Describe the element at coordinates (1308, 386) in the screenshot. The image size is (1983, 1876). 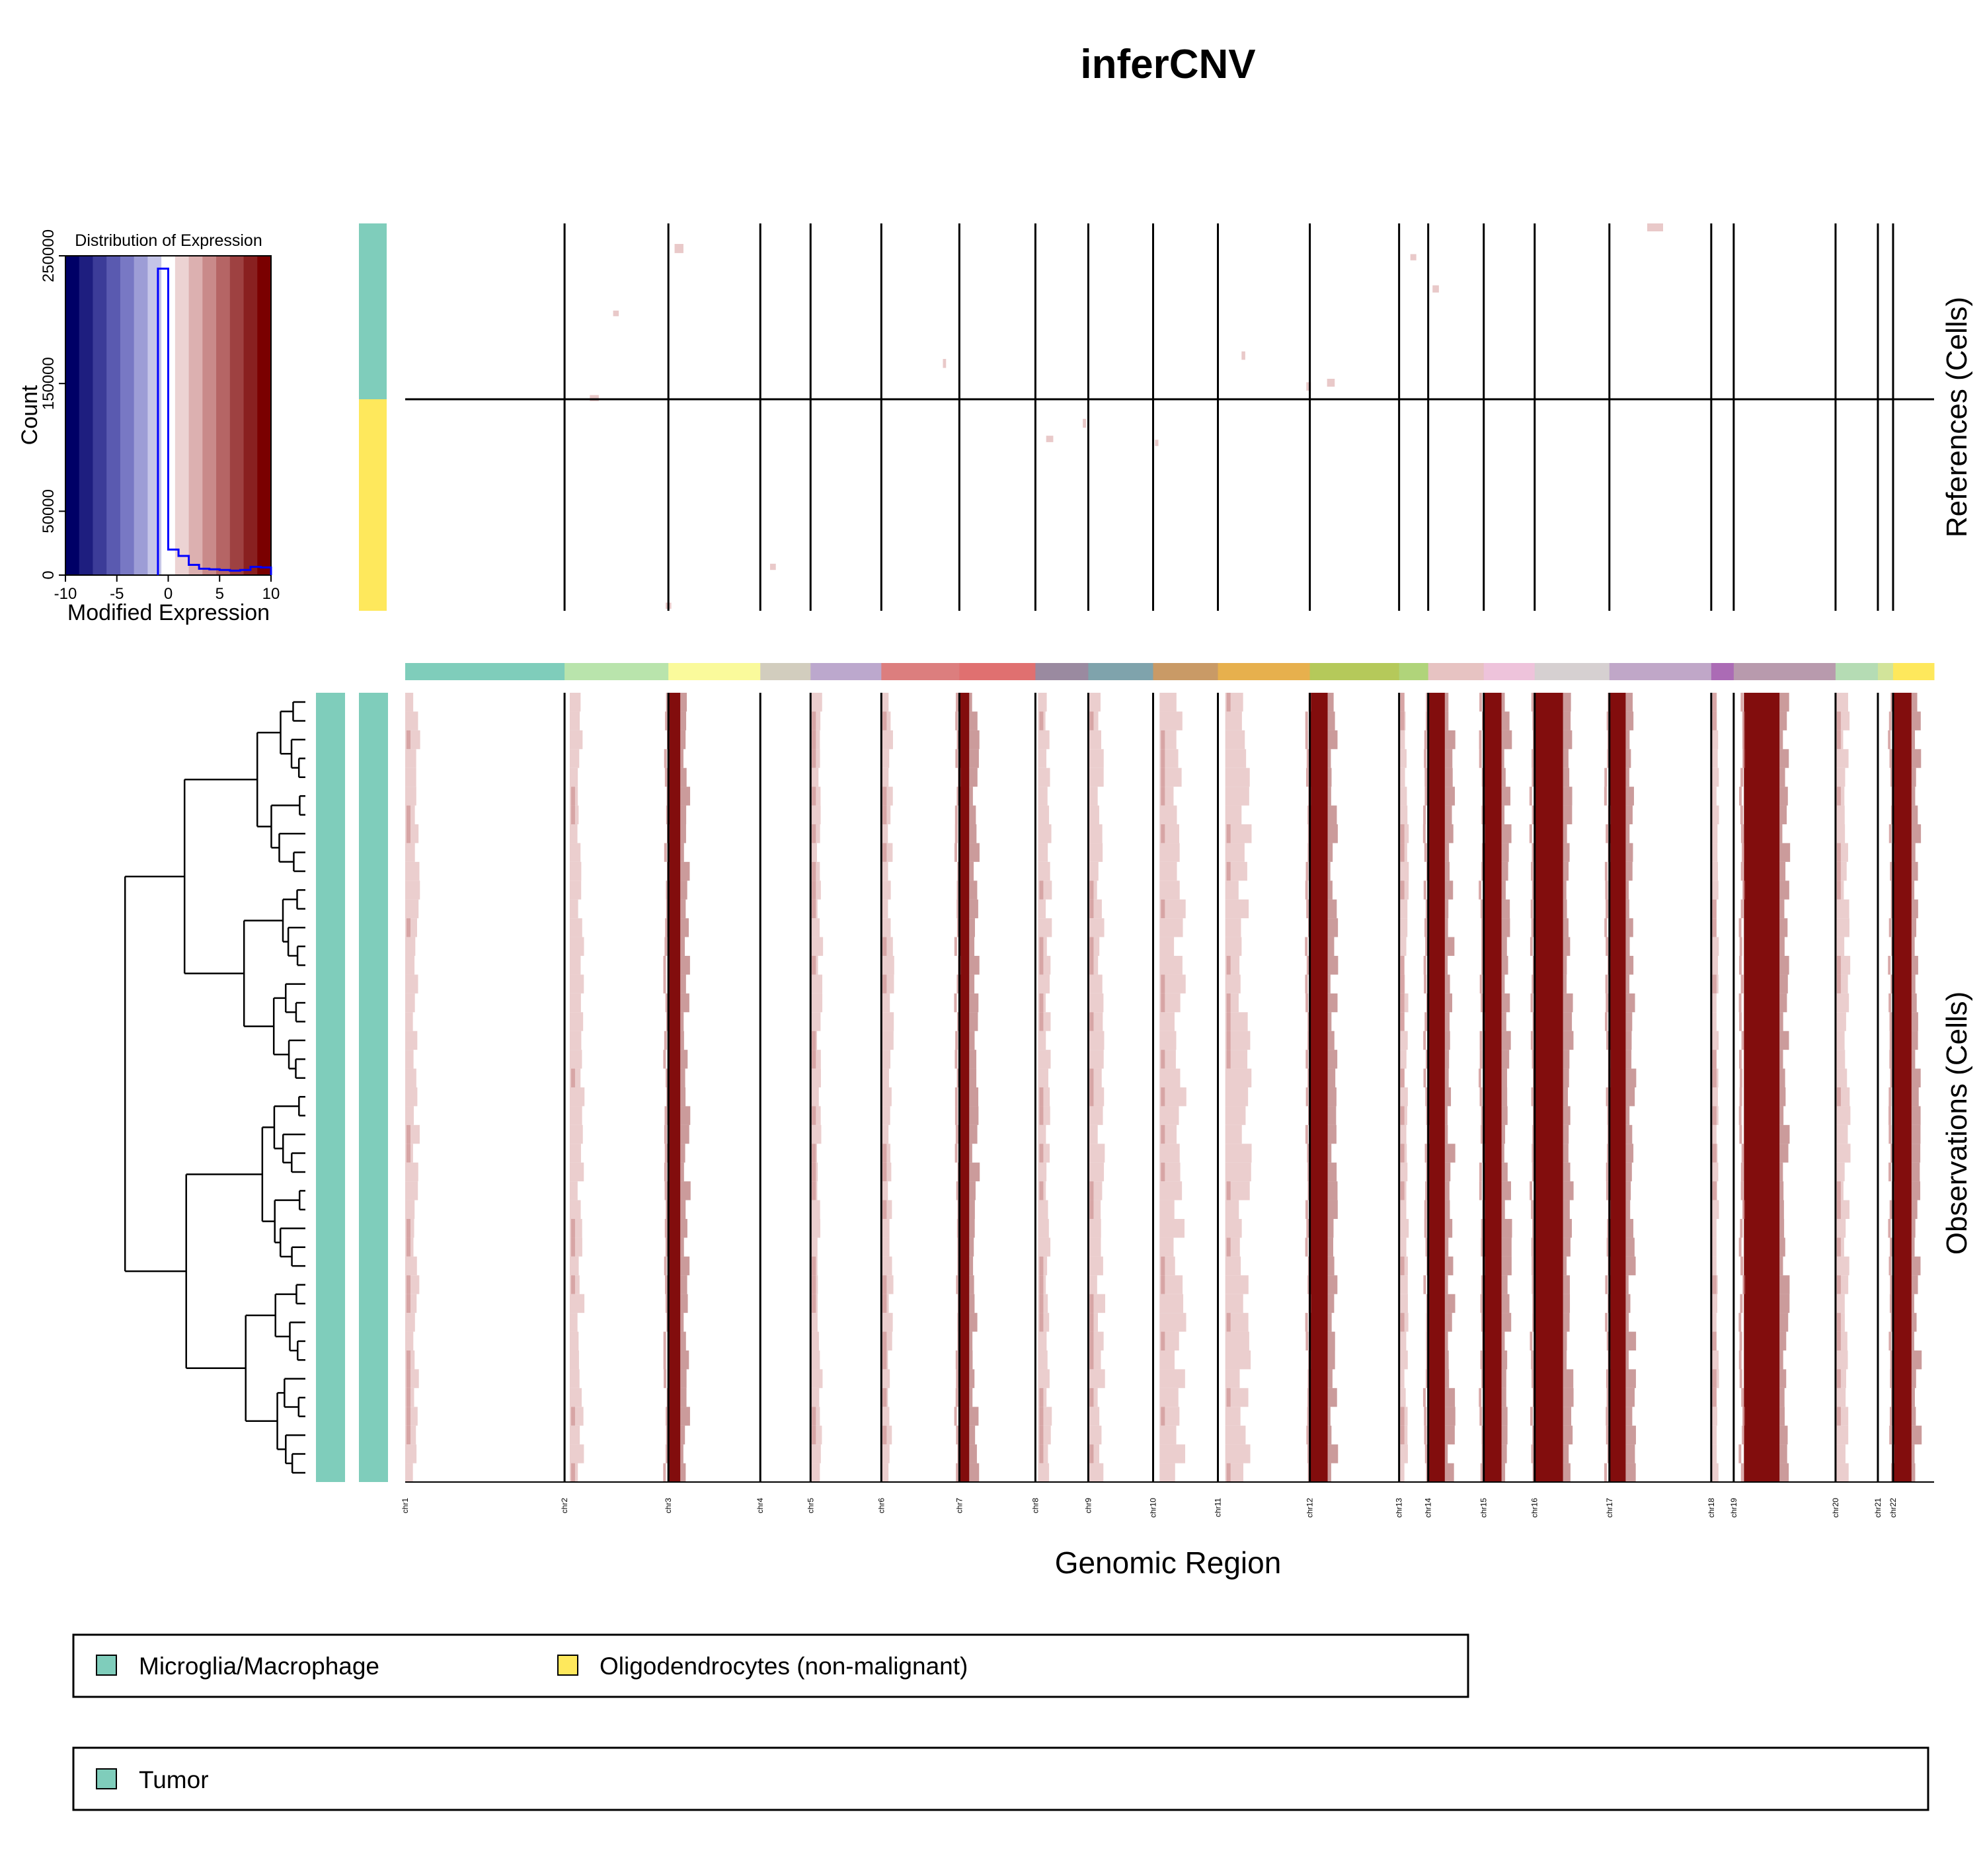
I see `ref-cell-signal` at that location.